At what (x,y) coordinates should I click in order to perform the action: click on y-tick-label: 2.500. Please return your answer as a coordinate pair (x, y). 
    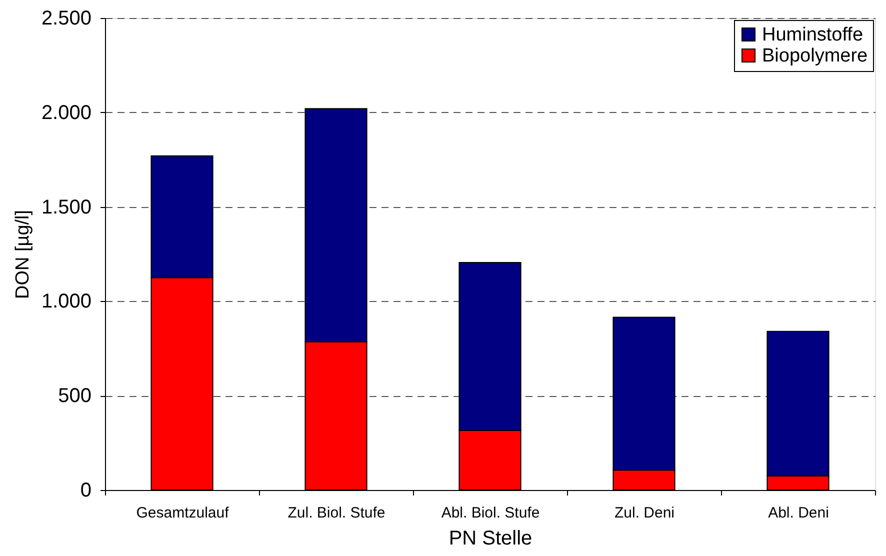
    Looking at the image, I should click on (66, 19).